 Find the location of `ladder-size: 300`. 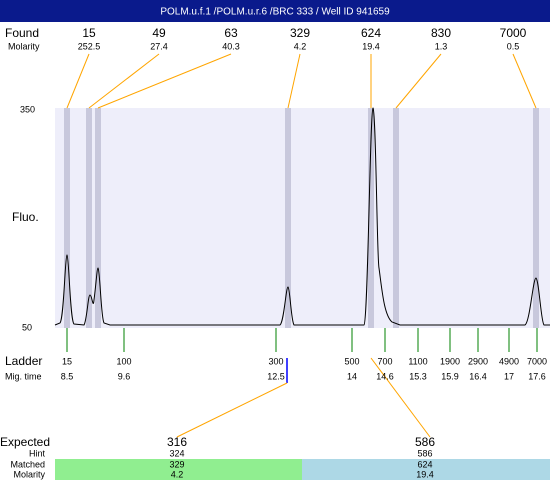

ladder-size: 300 is located at coordinates (275, 361).